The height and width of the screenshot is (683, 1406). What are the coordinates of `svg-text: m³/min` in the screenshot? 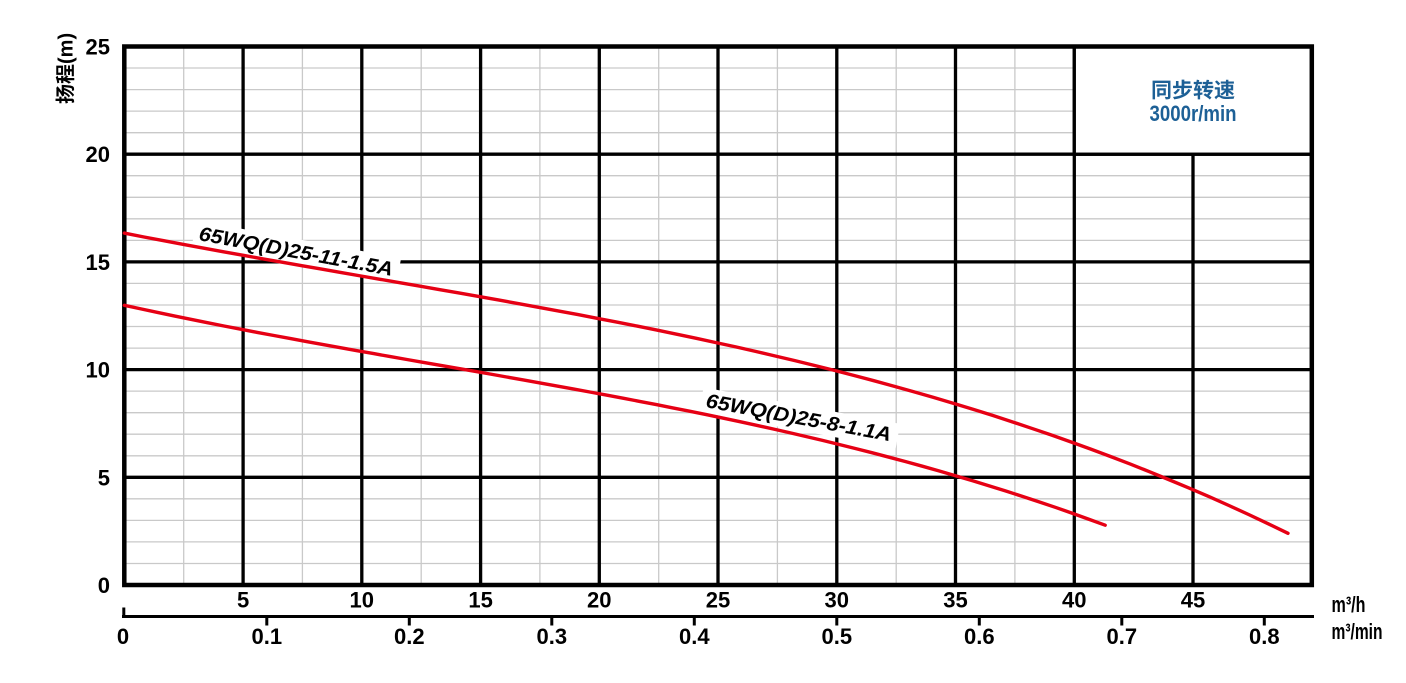 It's located at (1357, 631).